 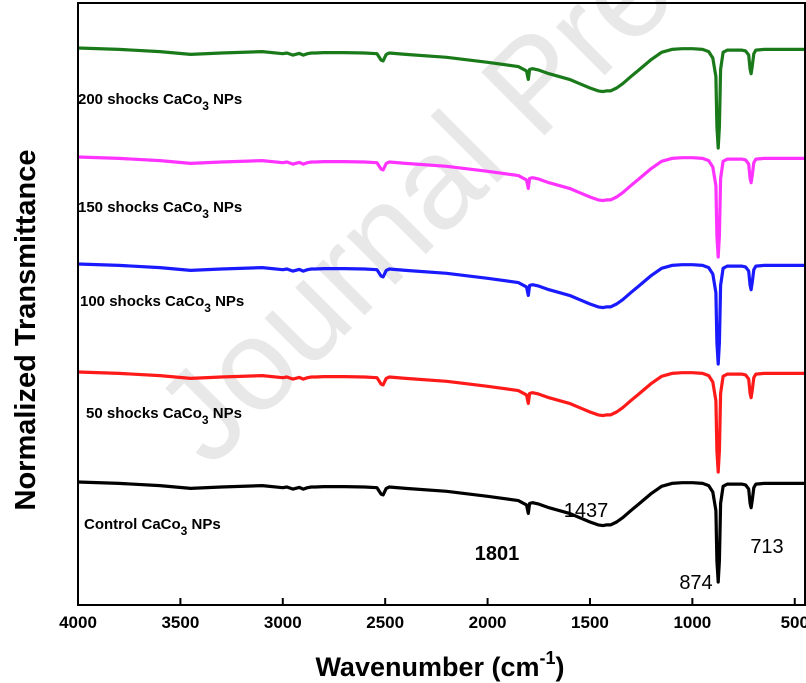 What do you see at coordinates (793, 622) in the screenshot?
I see `x-tick-label: 500` at bounding box center [793, 622].